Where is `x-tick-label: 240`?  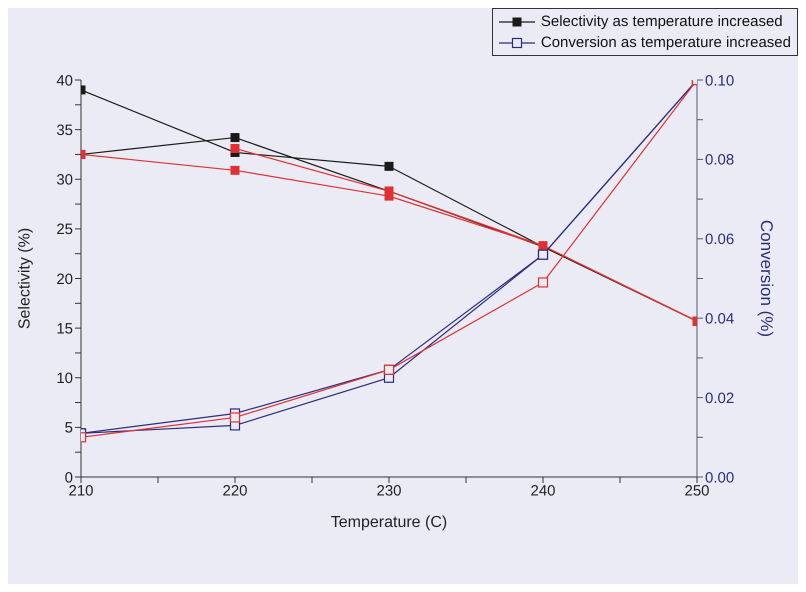 x-tick-label: 240 is located at coordinates (543, 491).